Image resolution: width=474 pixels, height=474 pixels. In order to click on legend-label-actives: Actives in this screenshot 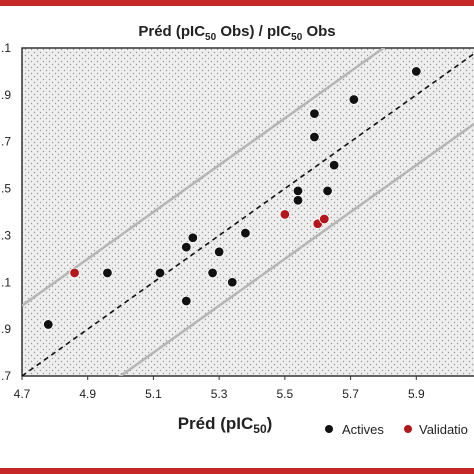, I will do `click(363, 429)`.